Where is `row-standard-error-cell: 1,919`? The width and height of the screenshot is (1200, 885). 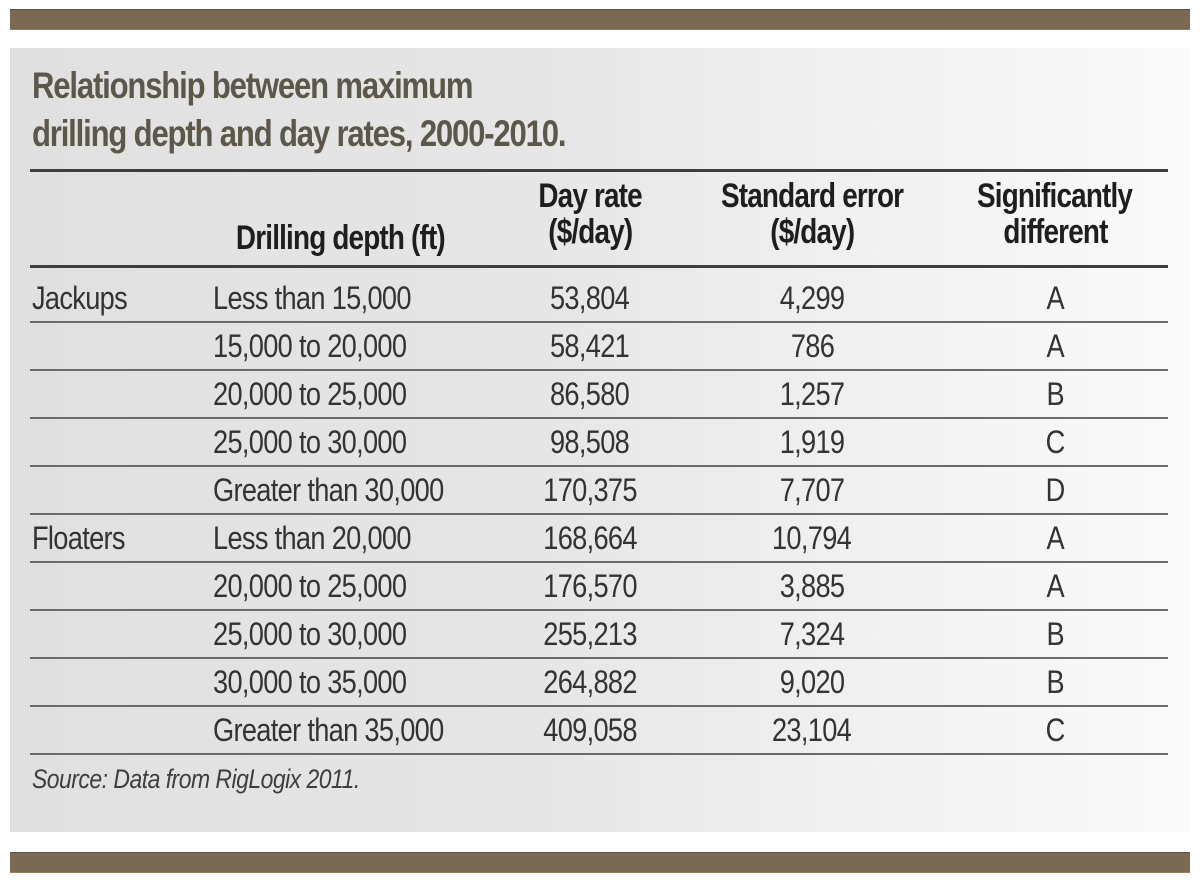
row-standard-error-cell: 1,919 is located at coordinates (812, 442).